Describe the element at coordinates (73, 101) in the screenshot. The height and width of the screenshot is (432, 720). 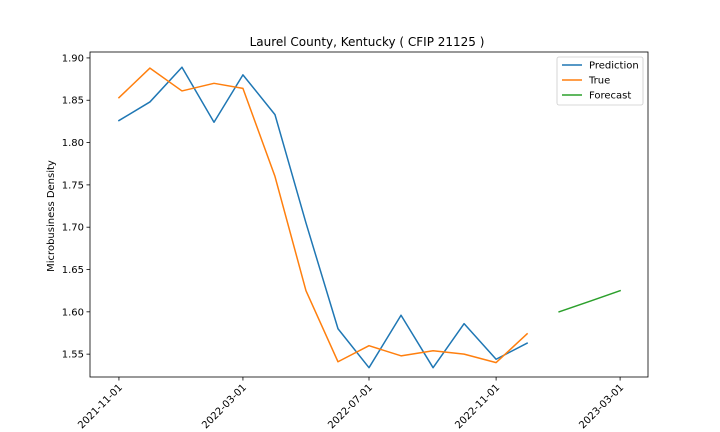
I see `y-tick-label: 1.85` at that location.